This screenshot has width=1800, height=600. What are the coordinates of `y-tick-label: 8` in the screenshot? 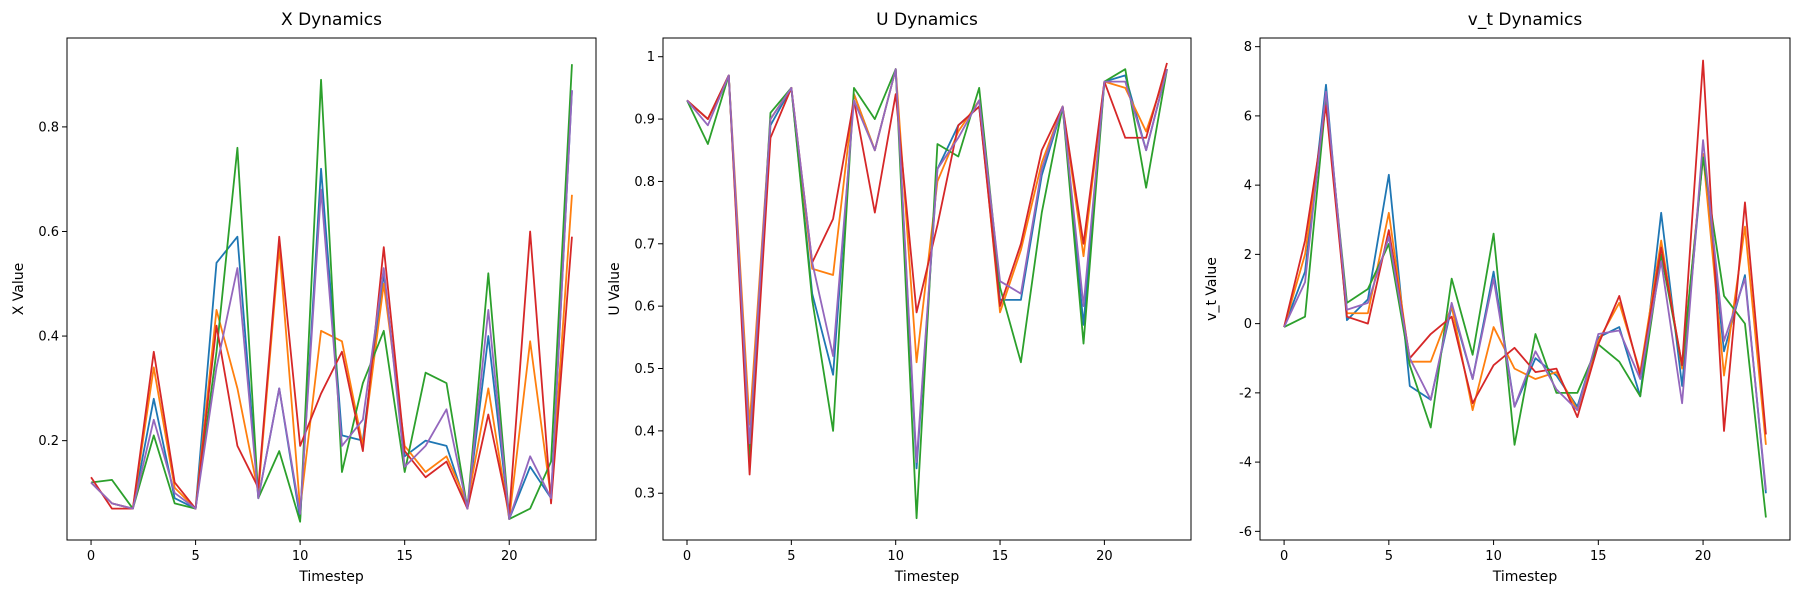 It's located at (1248, 47).